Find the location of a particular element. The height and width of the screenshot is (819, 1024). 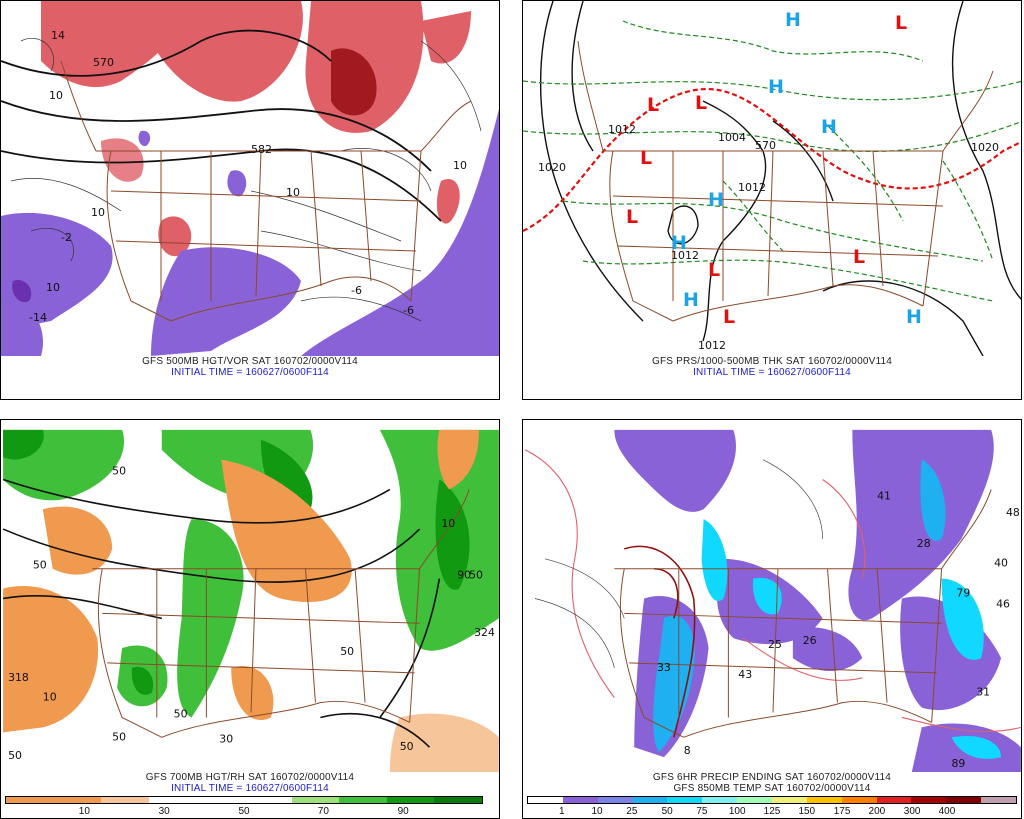

precip-label-40: 40 is located at coordinates (1001, 563).